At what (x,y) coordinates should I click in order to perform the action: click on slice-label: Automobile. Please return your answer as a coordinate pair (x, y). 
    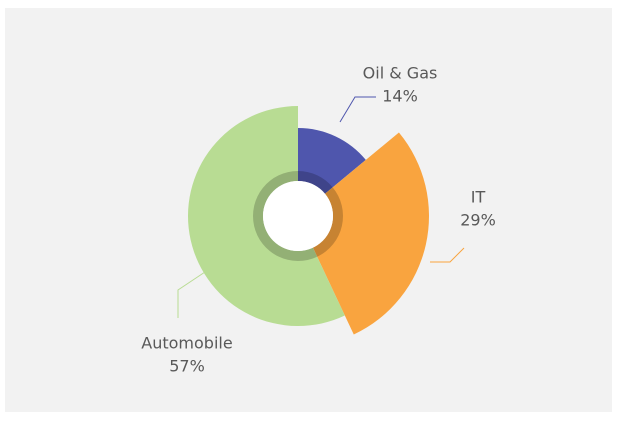
    Looking at the image, I should click on (186, 343).